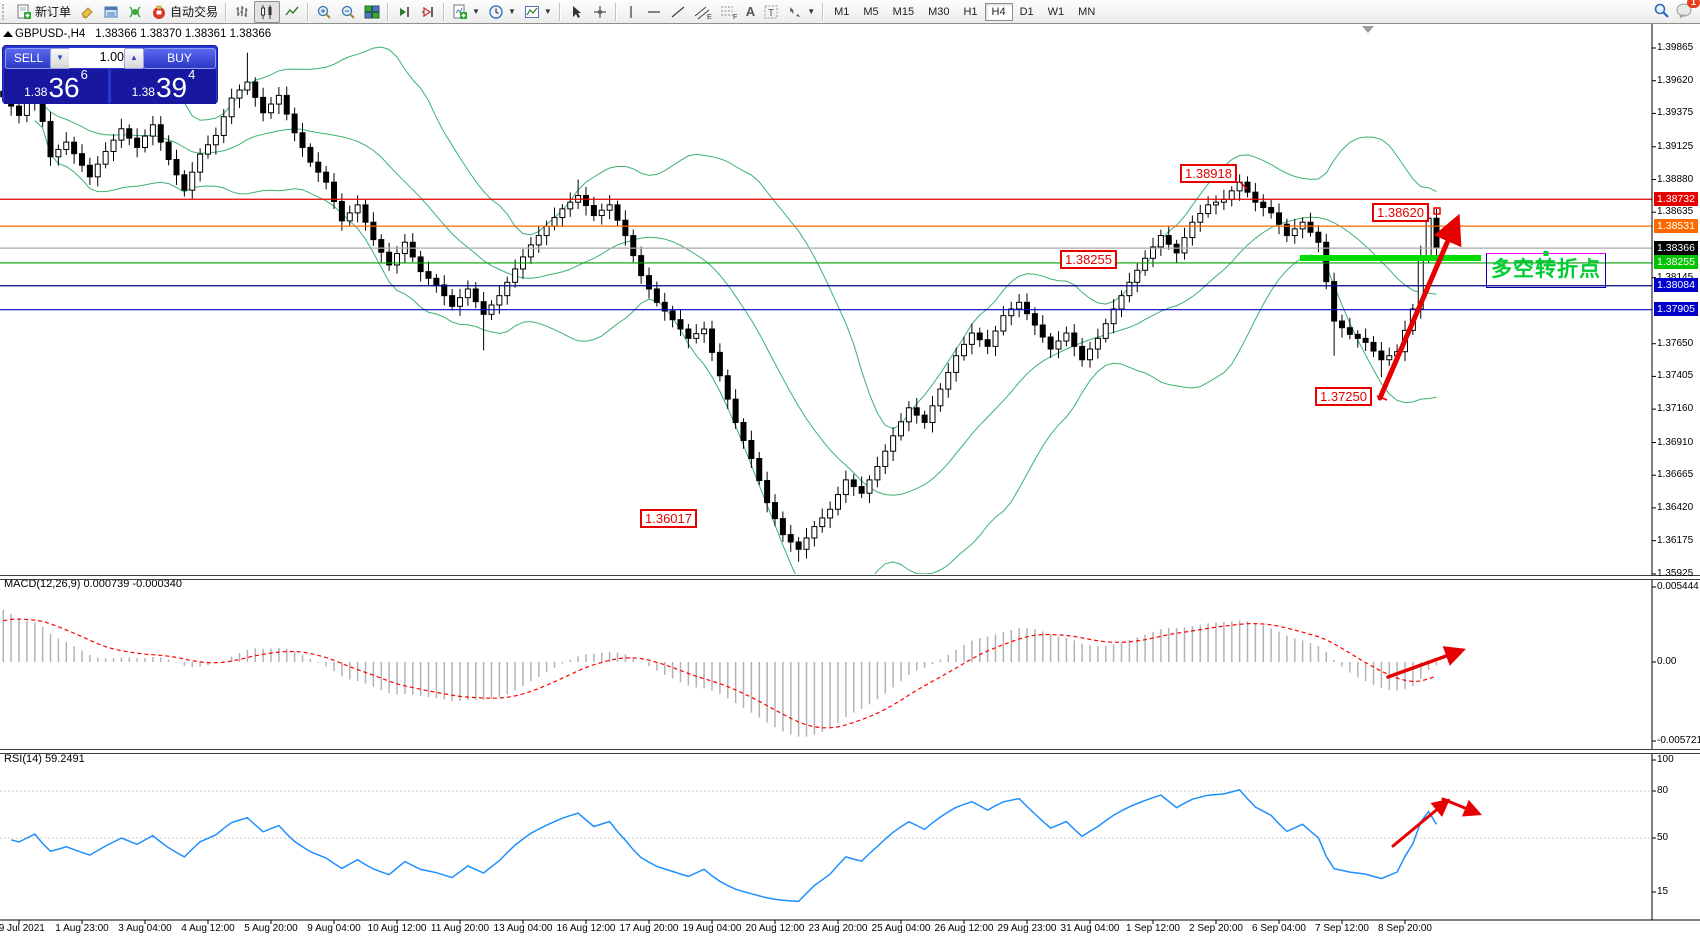 The width and height of the screenshot is (1700, 941). What do you see at coordinates (600, 12) in the screenshot?
I see `crosshair-button` at bounding box center [600, 12].